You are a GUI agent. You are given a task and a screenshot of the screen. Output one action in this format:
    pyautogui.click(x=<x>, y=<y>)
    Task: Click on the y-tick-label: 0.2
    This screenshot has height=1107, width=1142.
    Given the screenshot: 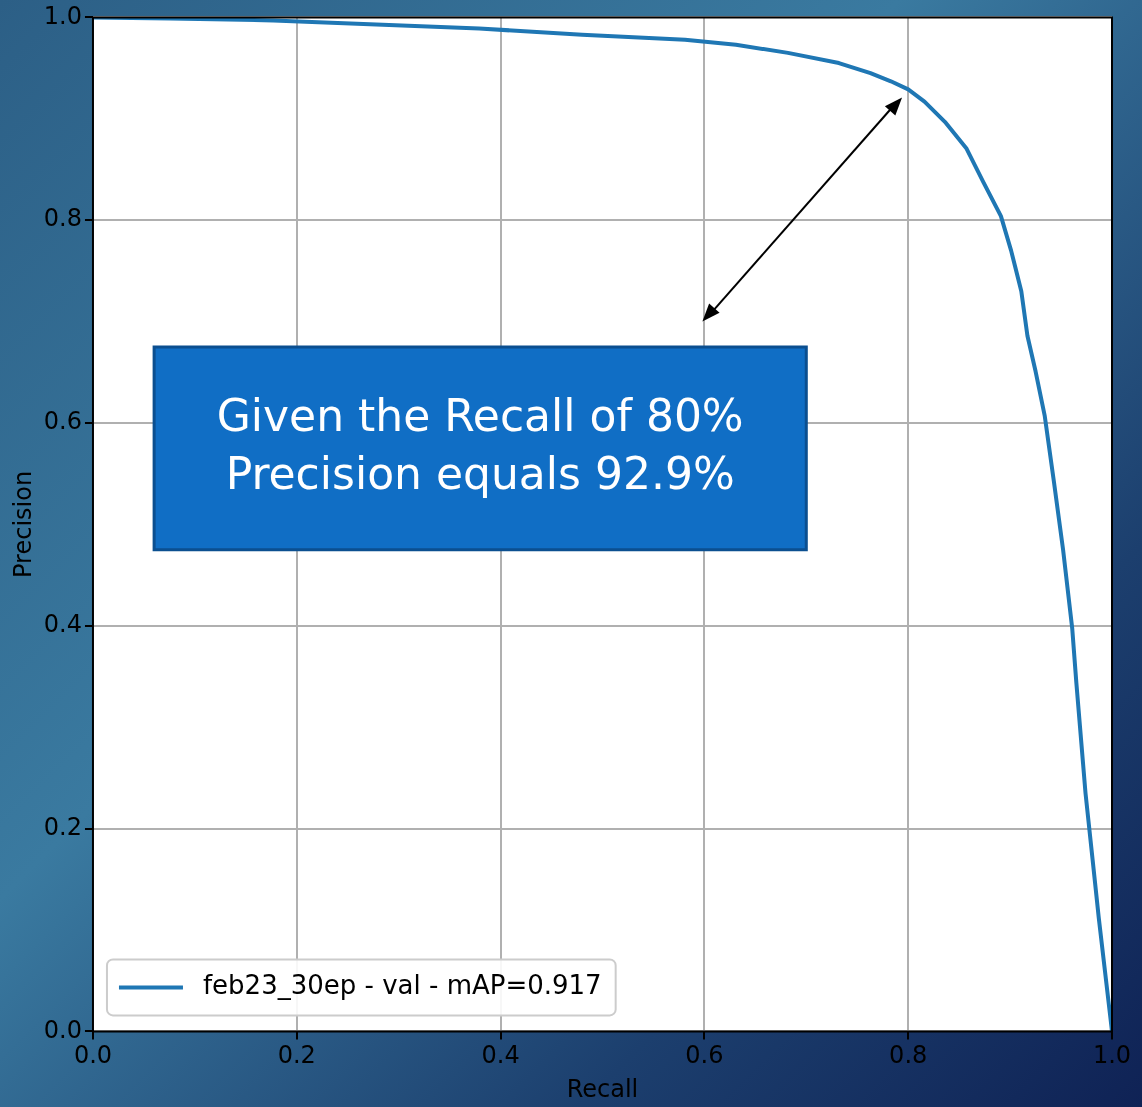 What is the action you would take?
    pyautogui.click(x=62, y=826)
    